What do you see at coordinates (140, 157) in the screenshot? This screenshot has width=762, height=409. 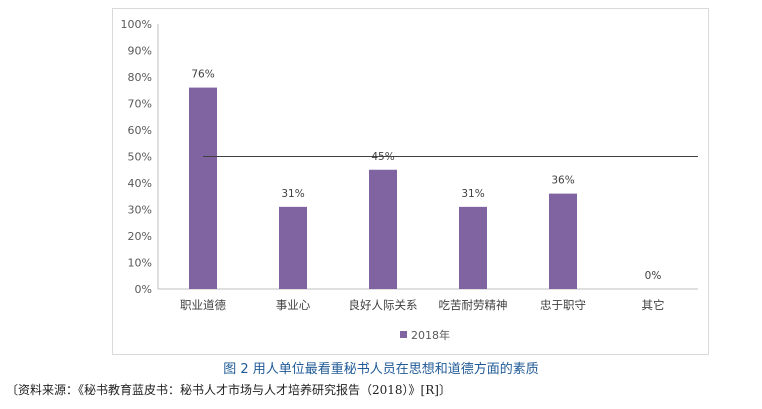 I see `y-tick-label: 50%` at bounding box center [140, 157].